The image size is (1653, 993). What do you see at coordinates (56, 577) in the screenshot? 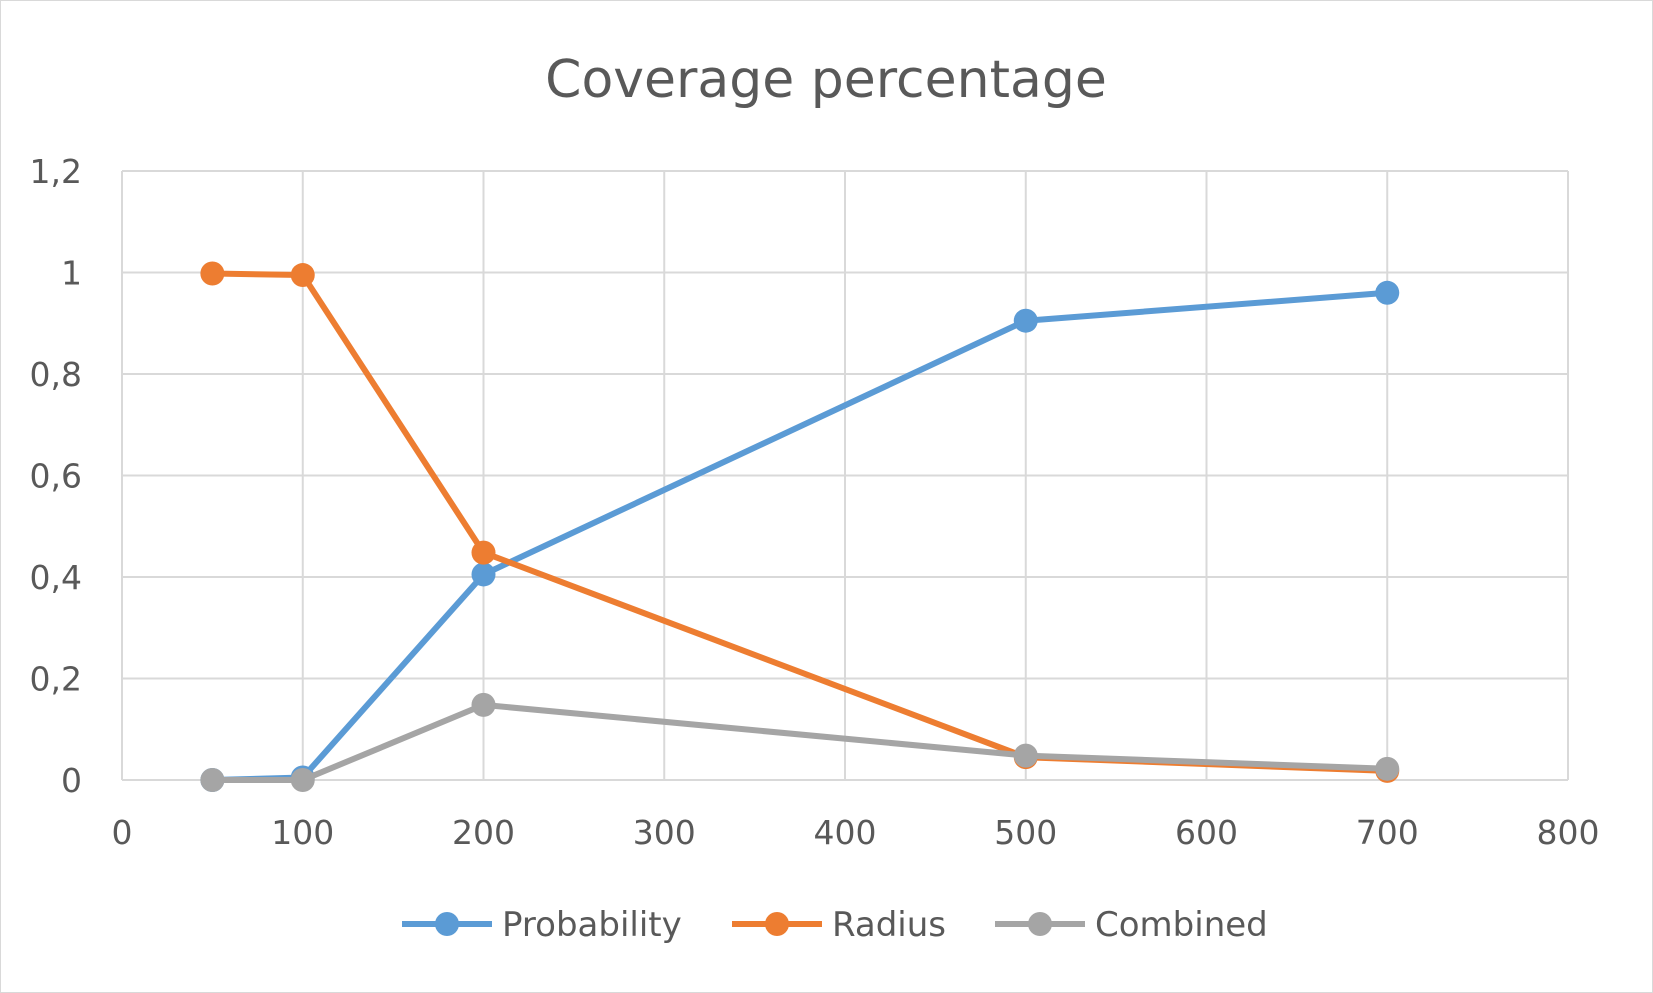
I see `y-tick-label: 0,4` at bounding box center [56, 577].